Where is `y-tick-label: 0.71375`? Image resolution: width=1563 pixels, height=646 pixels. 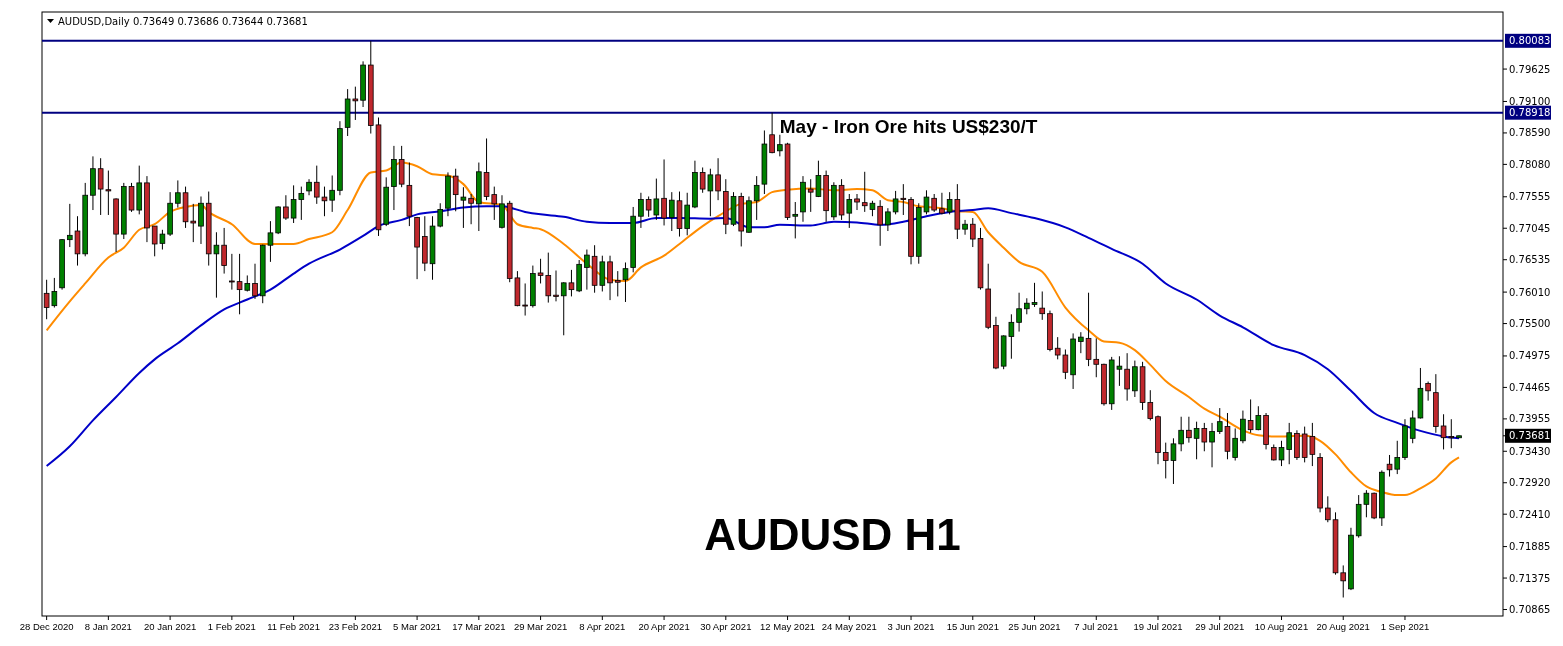 y-tick-label: 0.71375 is located at coordinates (1530, 578).